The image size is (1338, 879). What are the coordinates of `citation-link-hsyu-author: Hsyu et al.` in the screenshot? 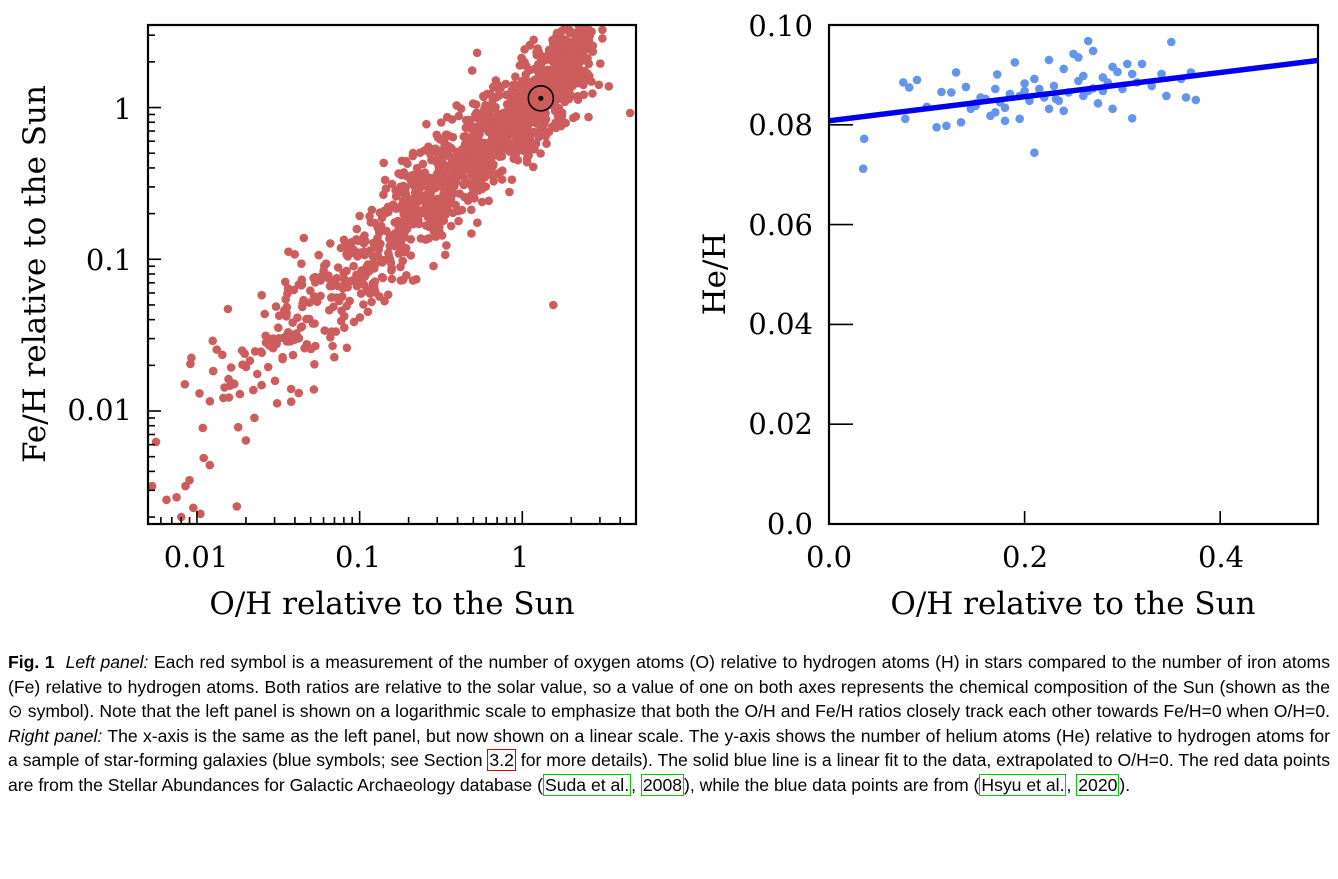 It's located at (1023, 784).